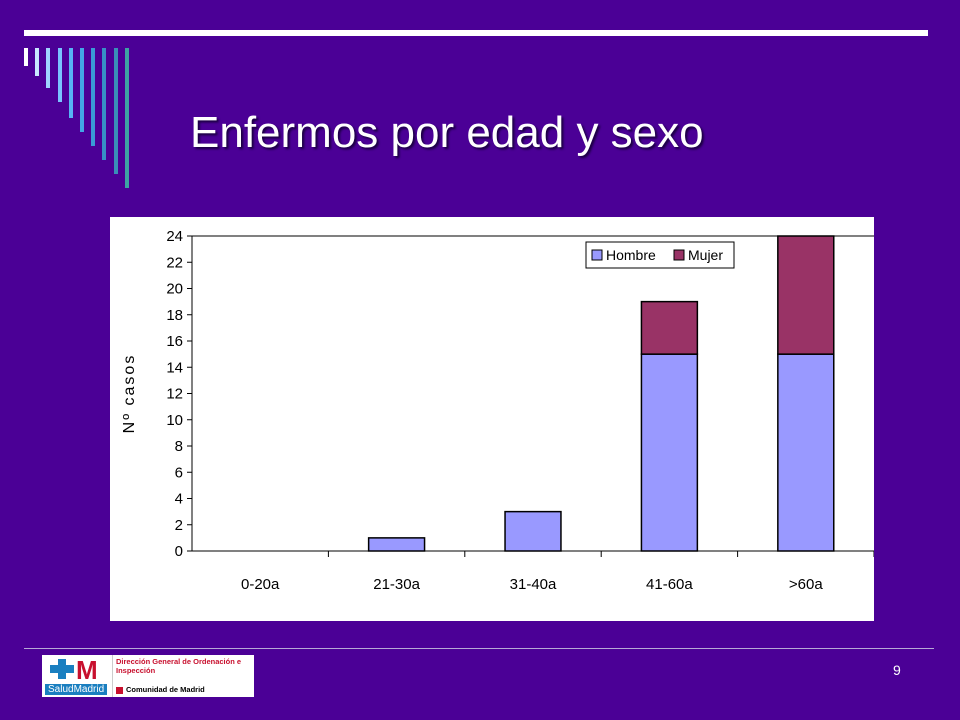  Describe the element at coordinates (179, 525) in the screenshot. I see `y-tick-label: 2` at that location.